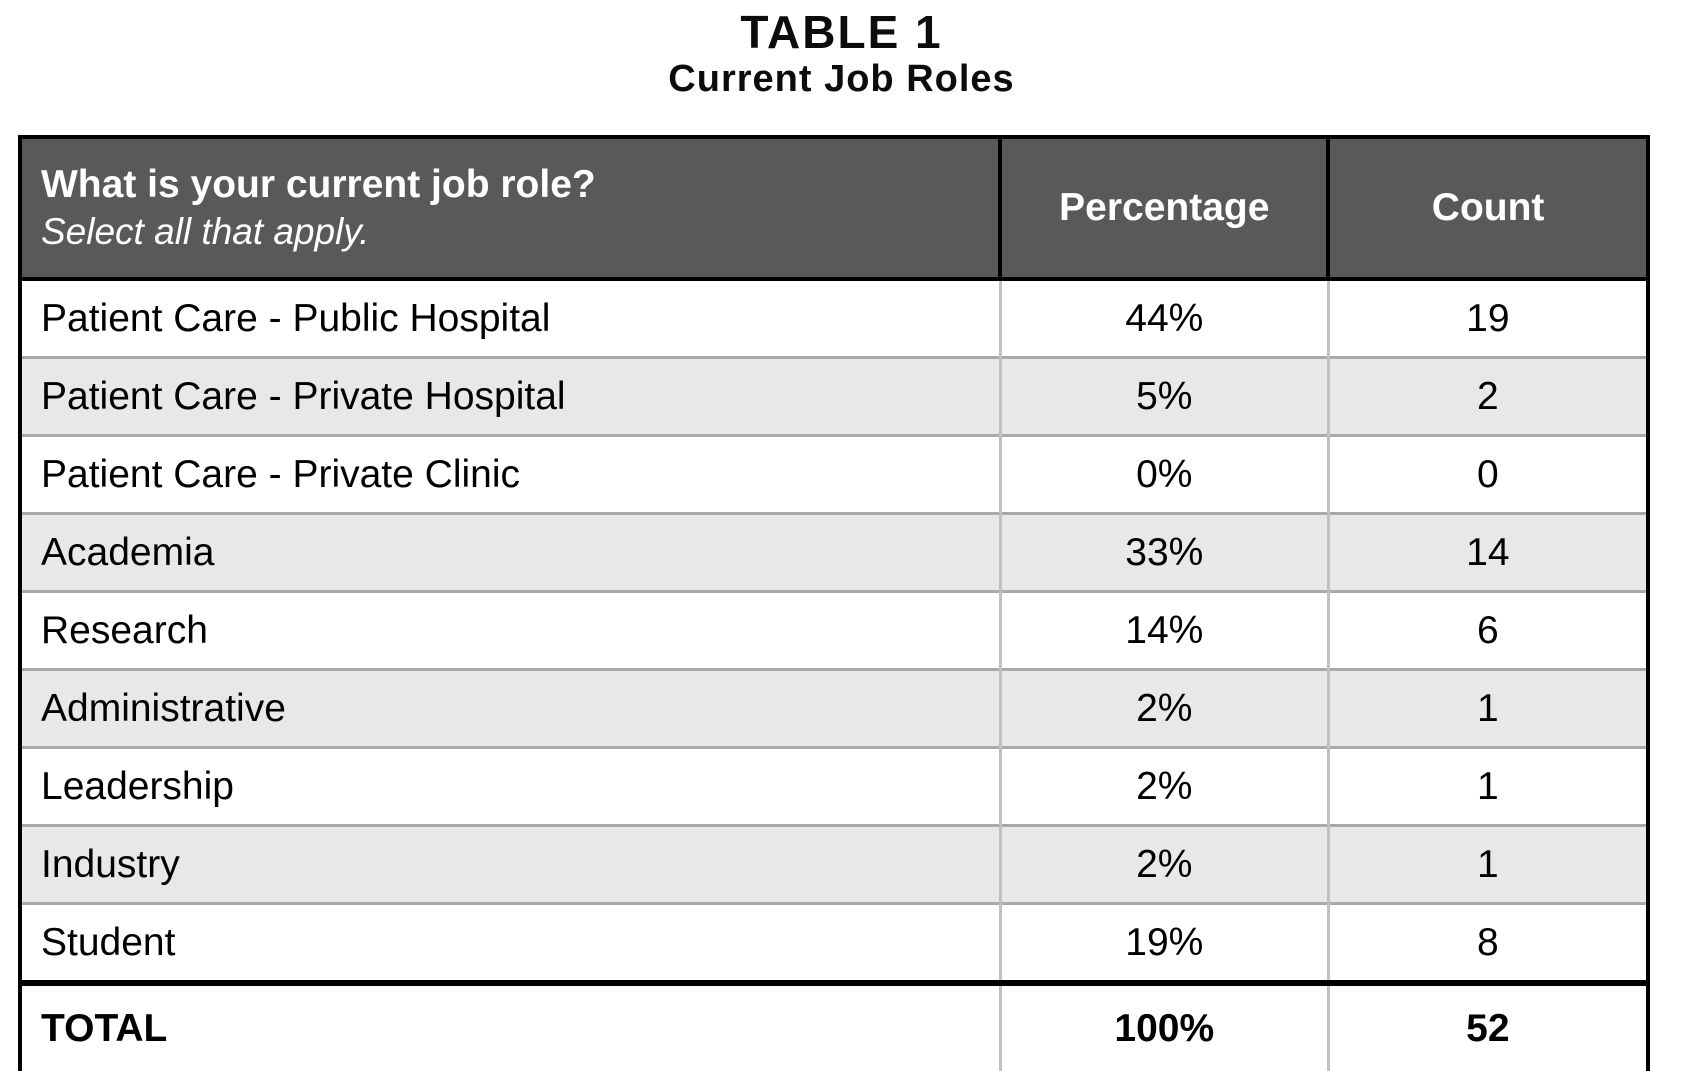 The image size is (1683, 1071). I want to click on total-percentage-cell: 100%, so click(1163, 1025).